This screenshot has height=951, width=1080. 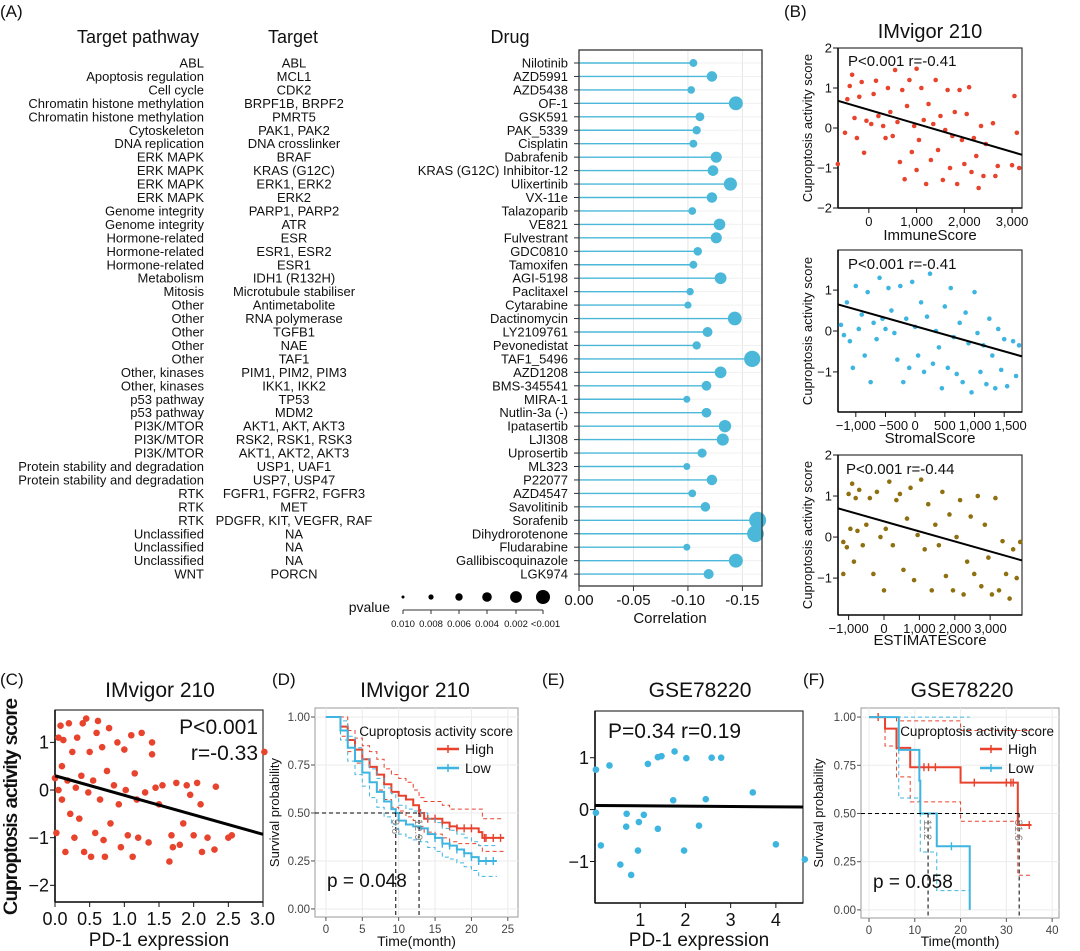 I want to click on y-tick-label: 0, so click(x=828, y=331).